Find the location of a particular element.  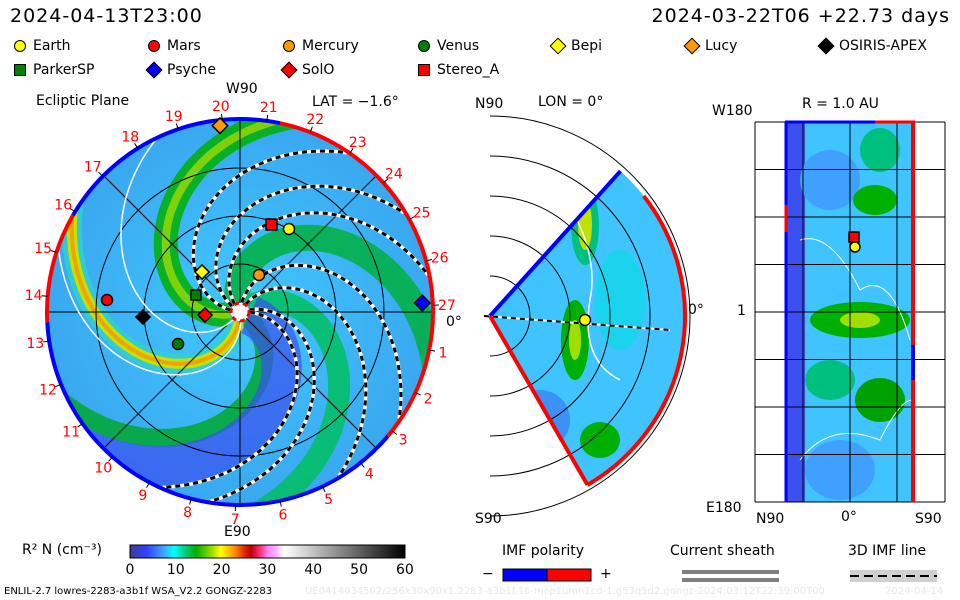

imf-polarity-minus: − is located at coordinates (488, 574).